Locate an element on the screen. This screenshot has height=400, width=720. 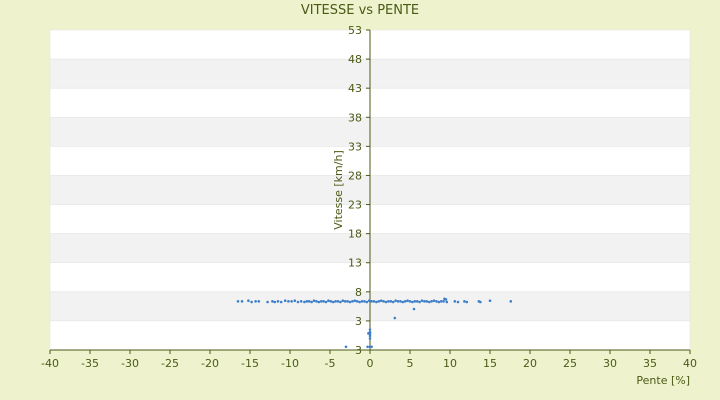
y-tick-label: 28 is located at coordinates (355, 175).